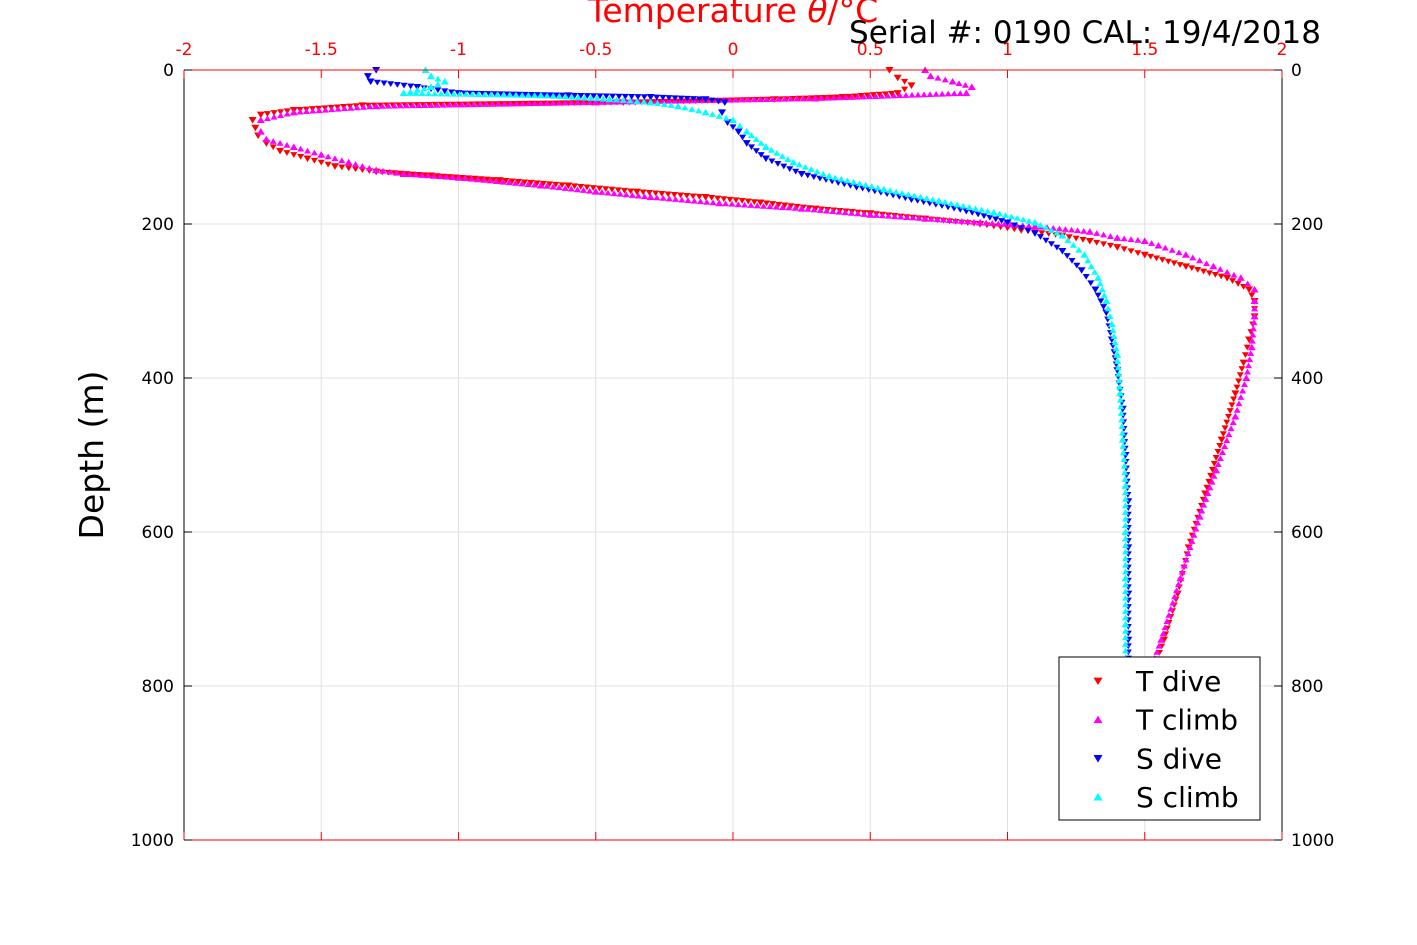 Image resolution: width=1417 pixels, height=945 pixels. I want to click on legend-label: T climb, so click(1186, 720).